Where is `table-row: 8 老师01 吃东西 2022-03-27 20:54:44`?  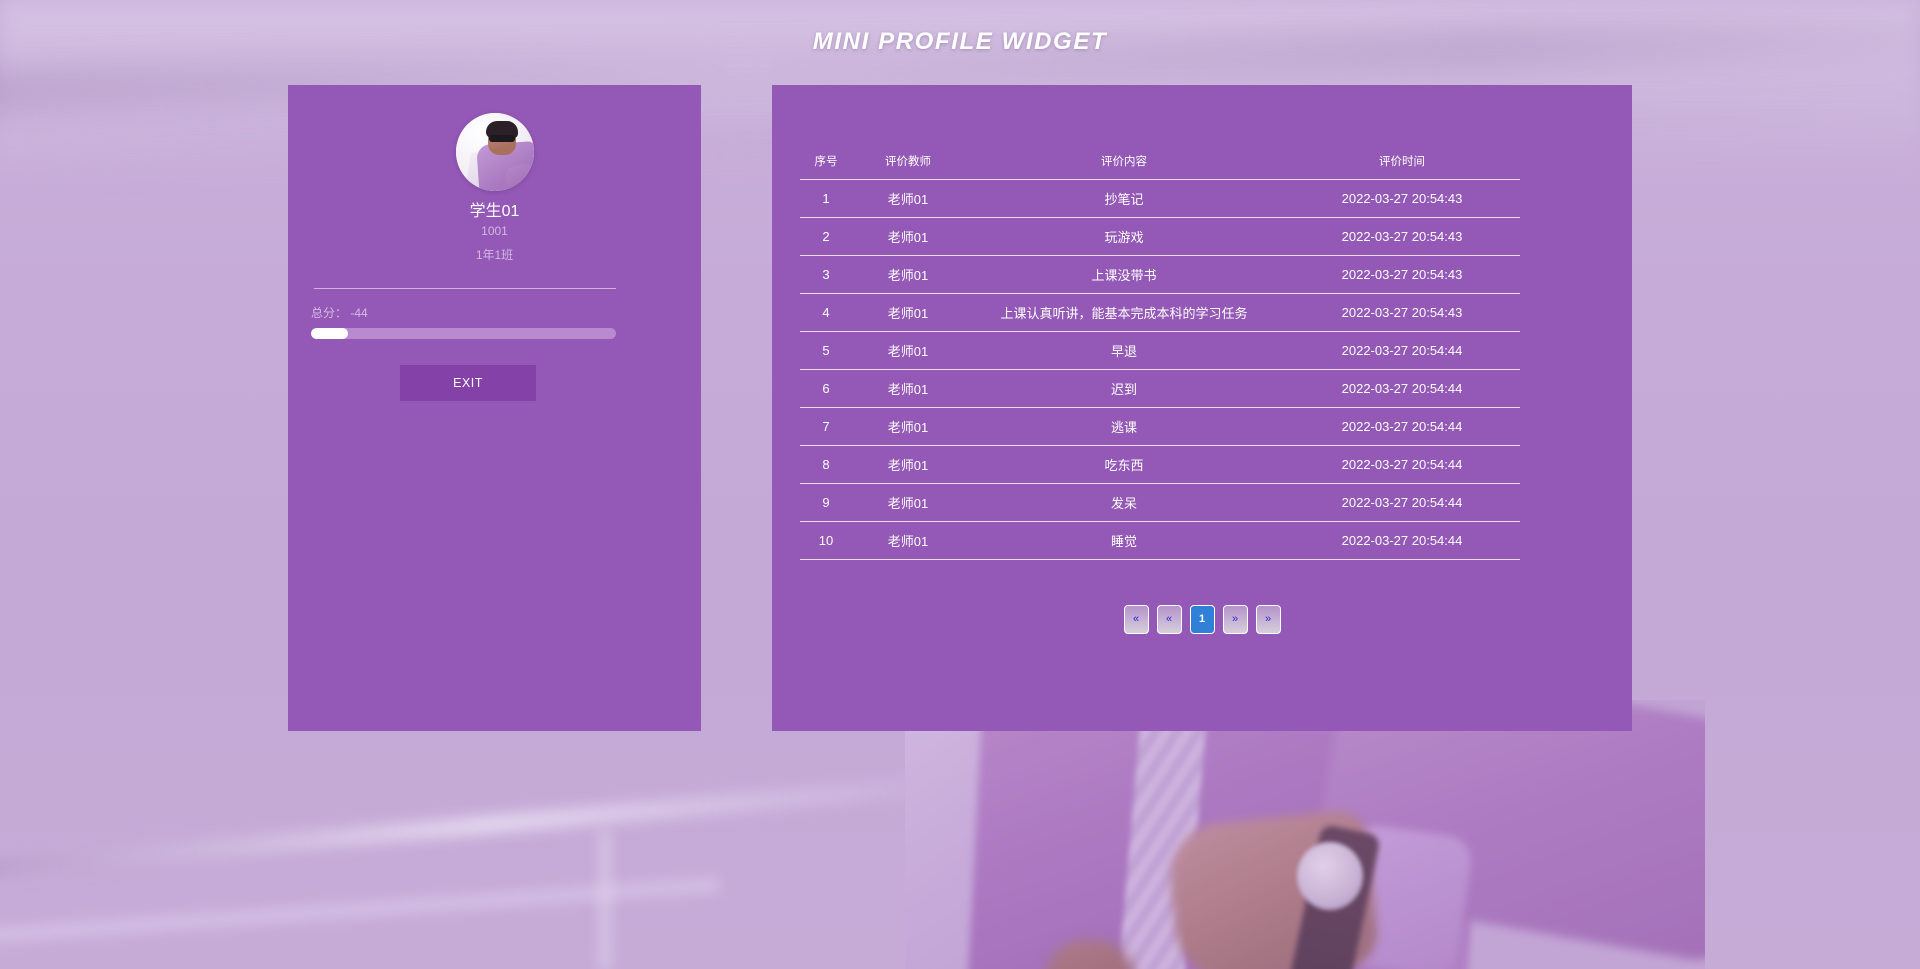 table-row: 8 老师01 吃东西 2022-03-27 20:54:44 is located at coordinates (1160, 464).